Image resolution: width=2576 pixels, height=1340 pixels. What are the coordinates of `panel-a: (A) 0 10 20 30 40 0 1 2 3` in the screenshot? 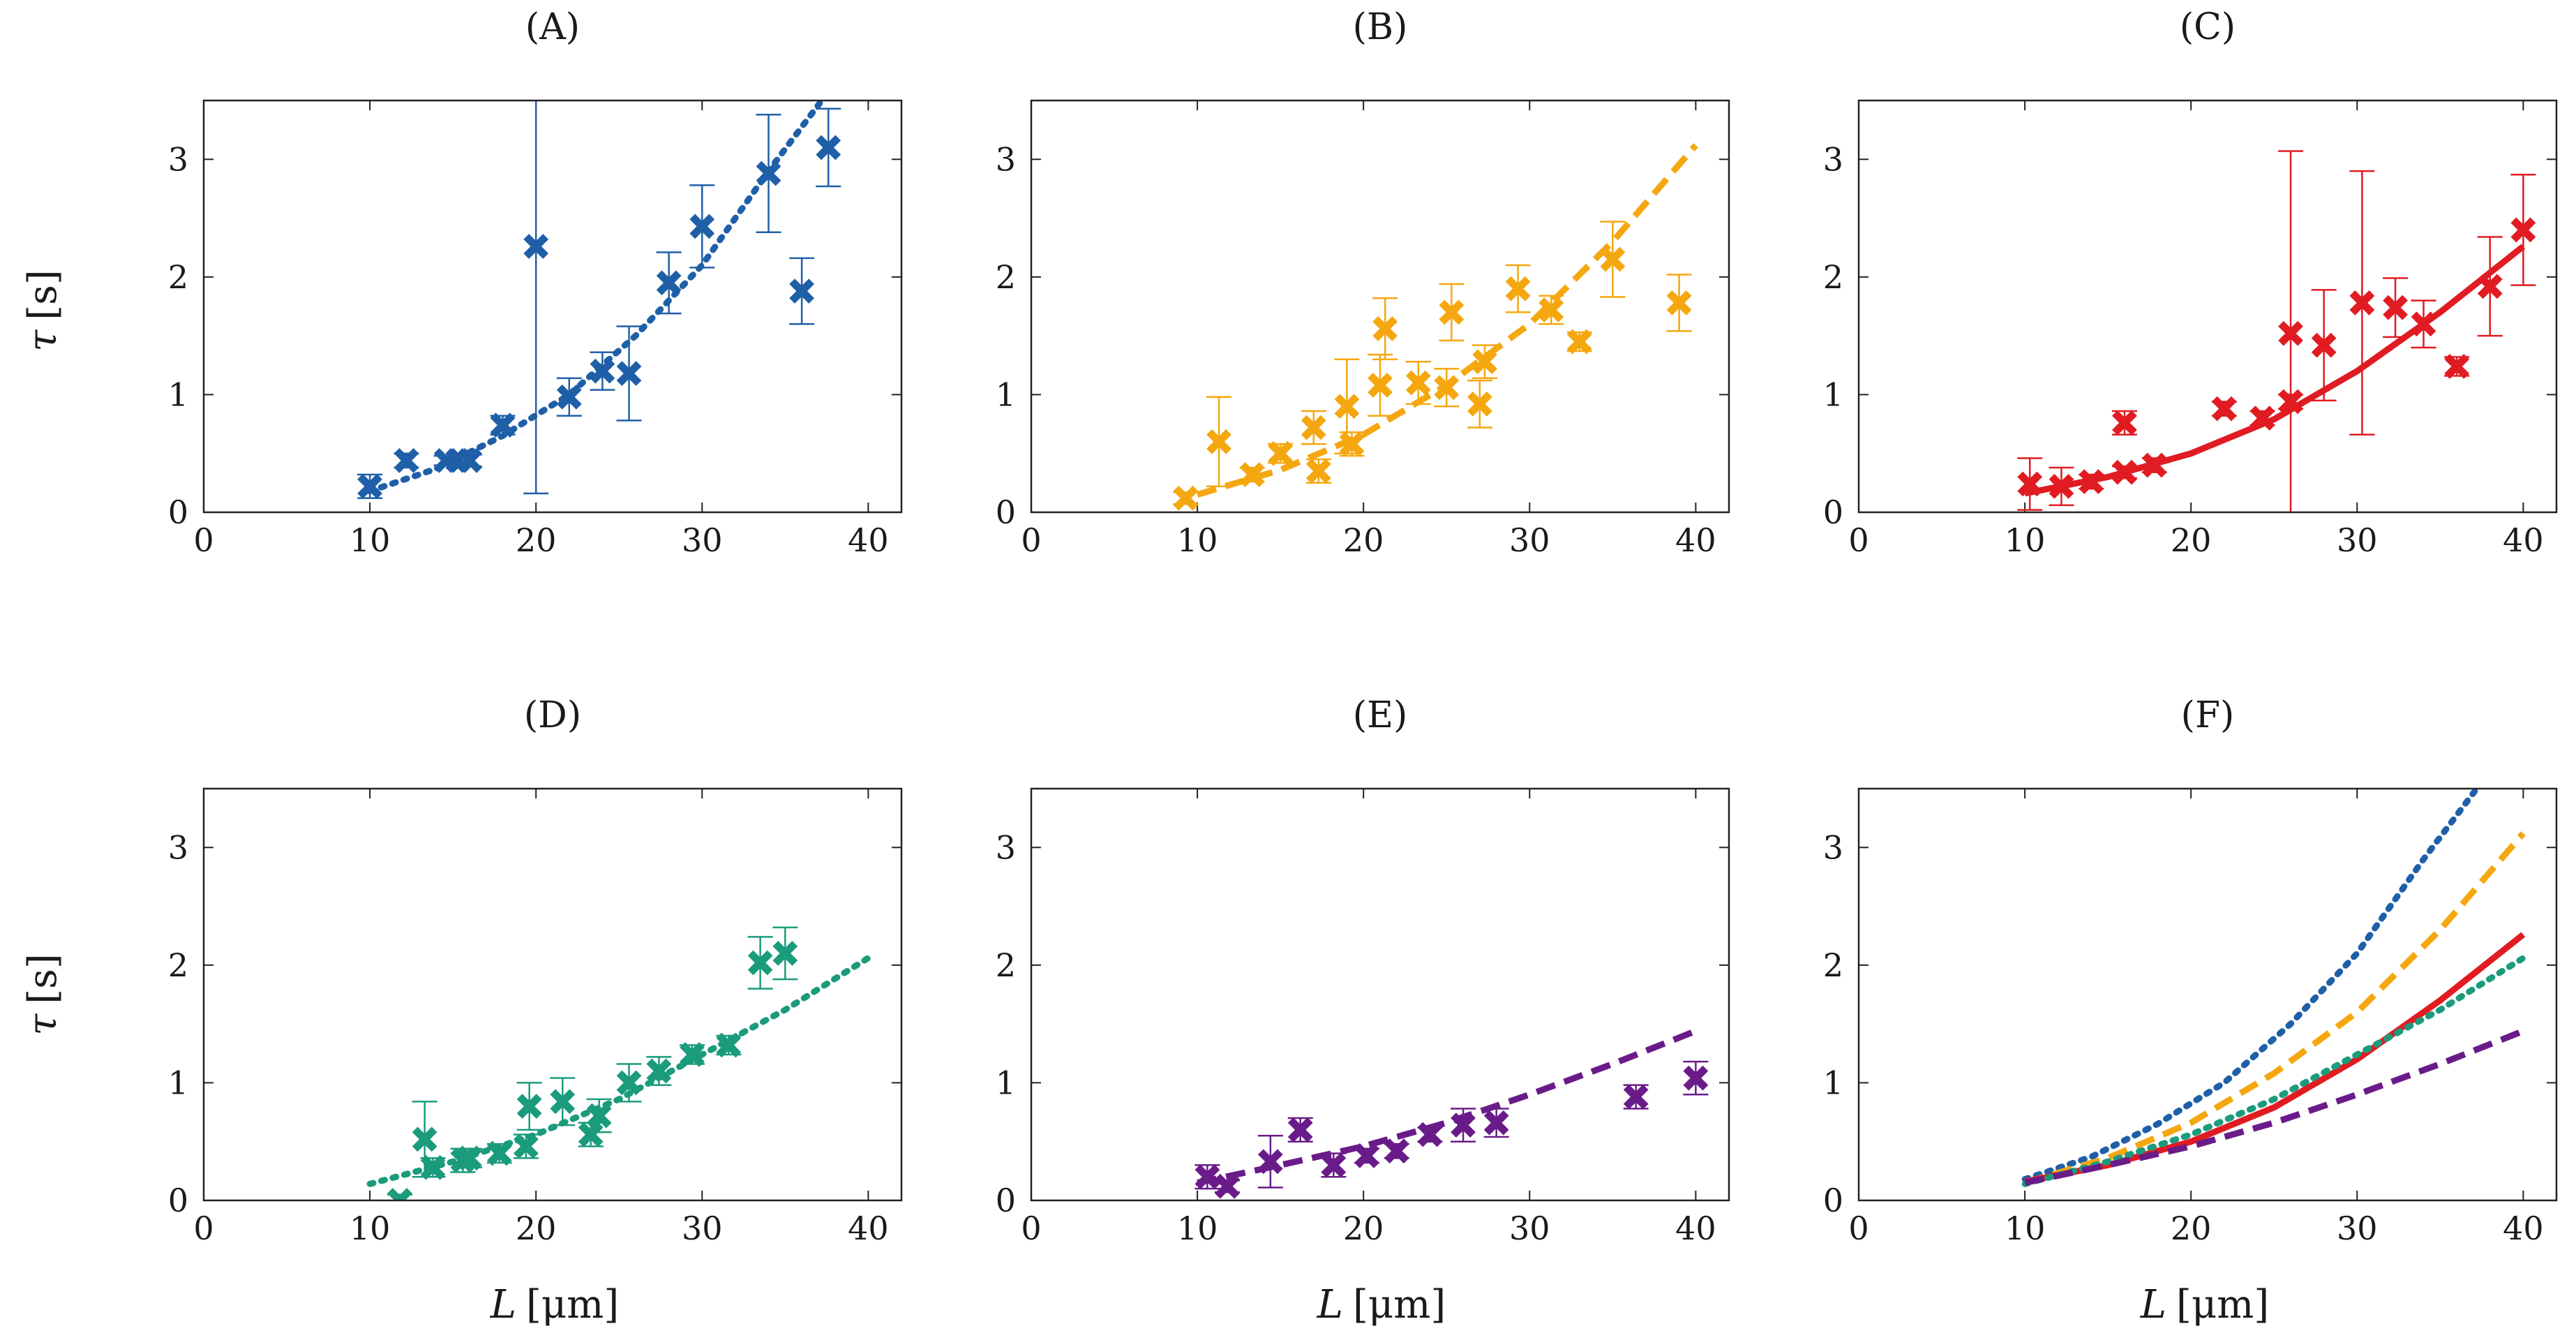 It's located at (535, 282).